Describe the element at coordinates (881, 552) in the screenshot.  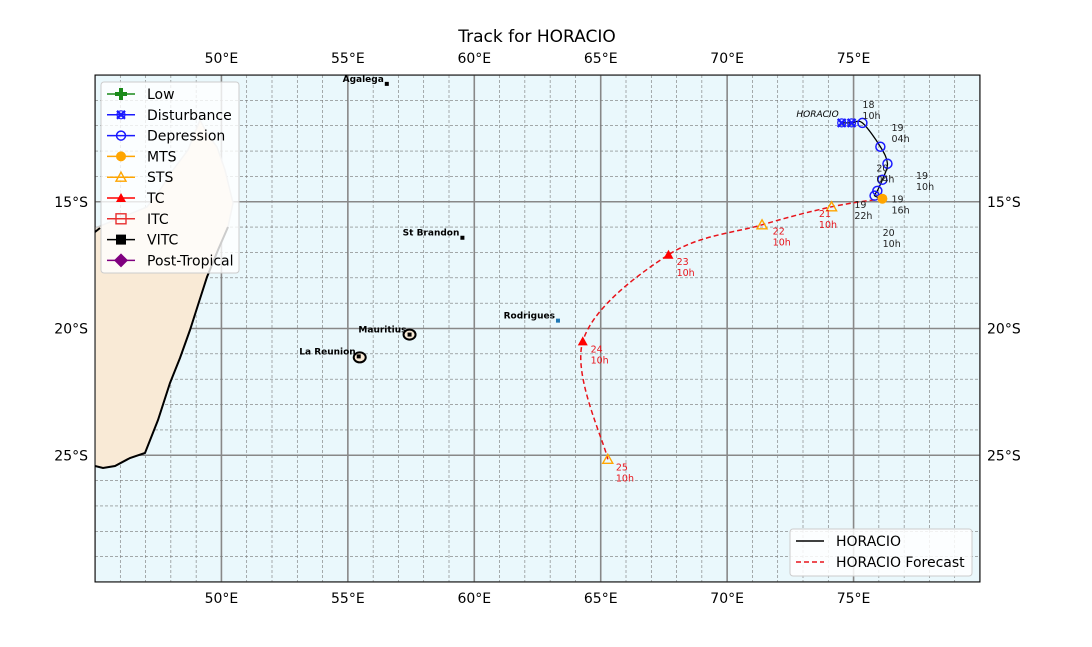
I see `track-legend` at that location.